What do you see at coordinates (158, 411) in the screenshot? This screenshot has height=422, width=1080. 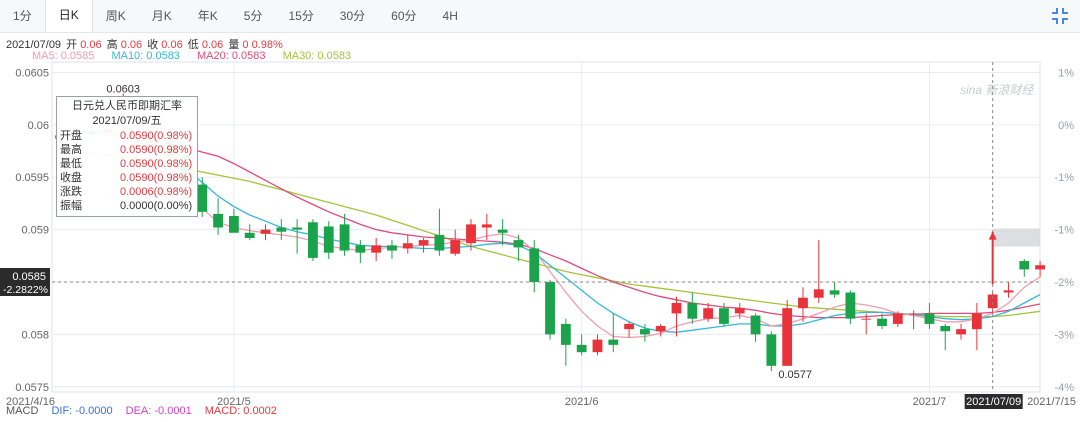 I see `macd-dea: DEA: -0.0001` at bounding box center [158, 411].